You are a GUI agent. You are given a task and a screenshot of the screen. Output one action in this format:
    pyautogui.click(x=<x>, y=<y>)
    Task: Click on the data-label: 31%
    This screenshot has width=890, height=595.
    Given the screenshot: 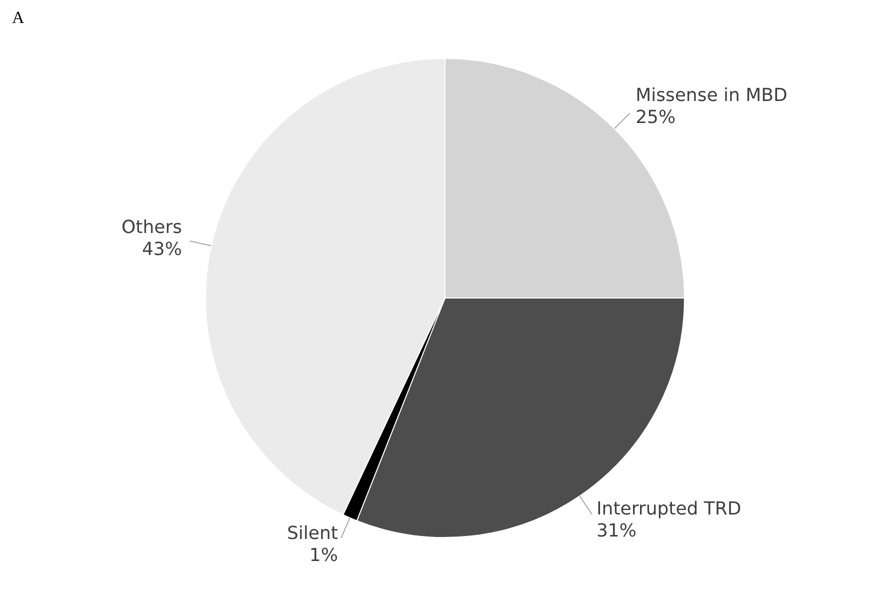 What is the action you would take?
    pyautogui.click(x=616, y=531)
    